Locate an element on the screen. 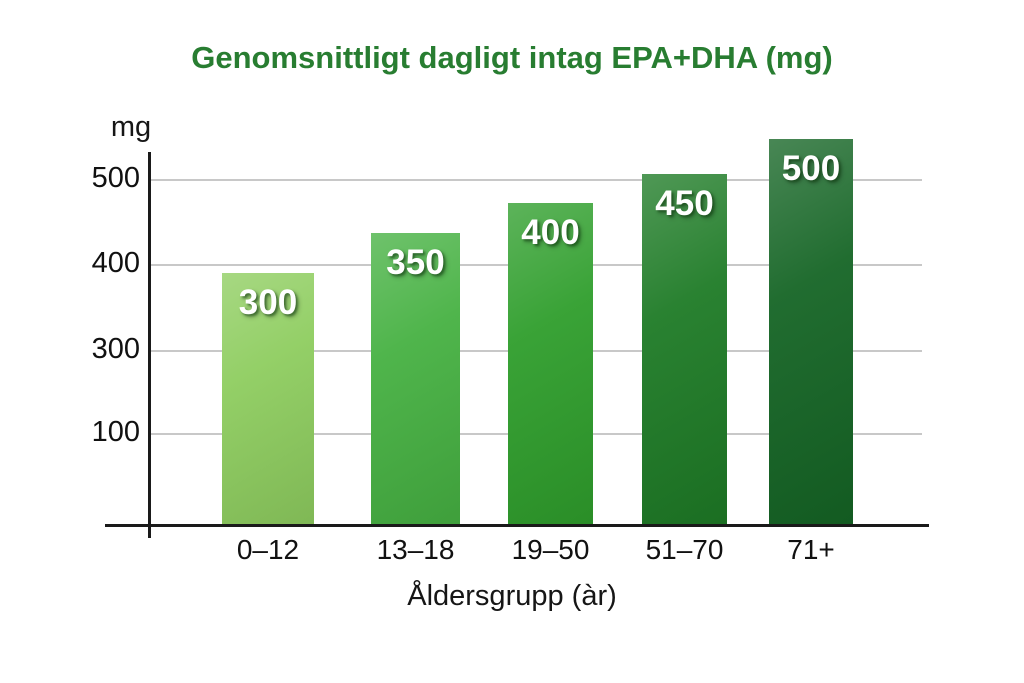 The image size is (1024, 683). x-tick-label: 0–12 is located at coordinates (268, 549).